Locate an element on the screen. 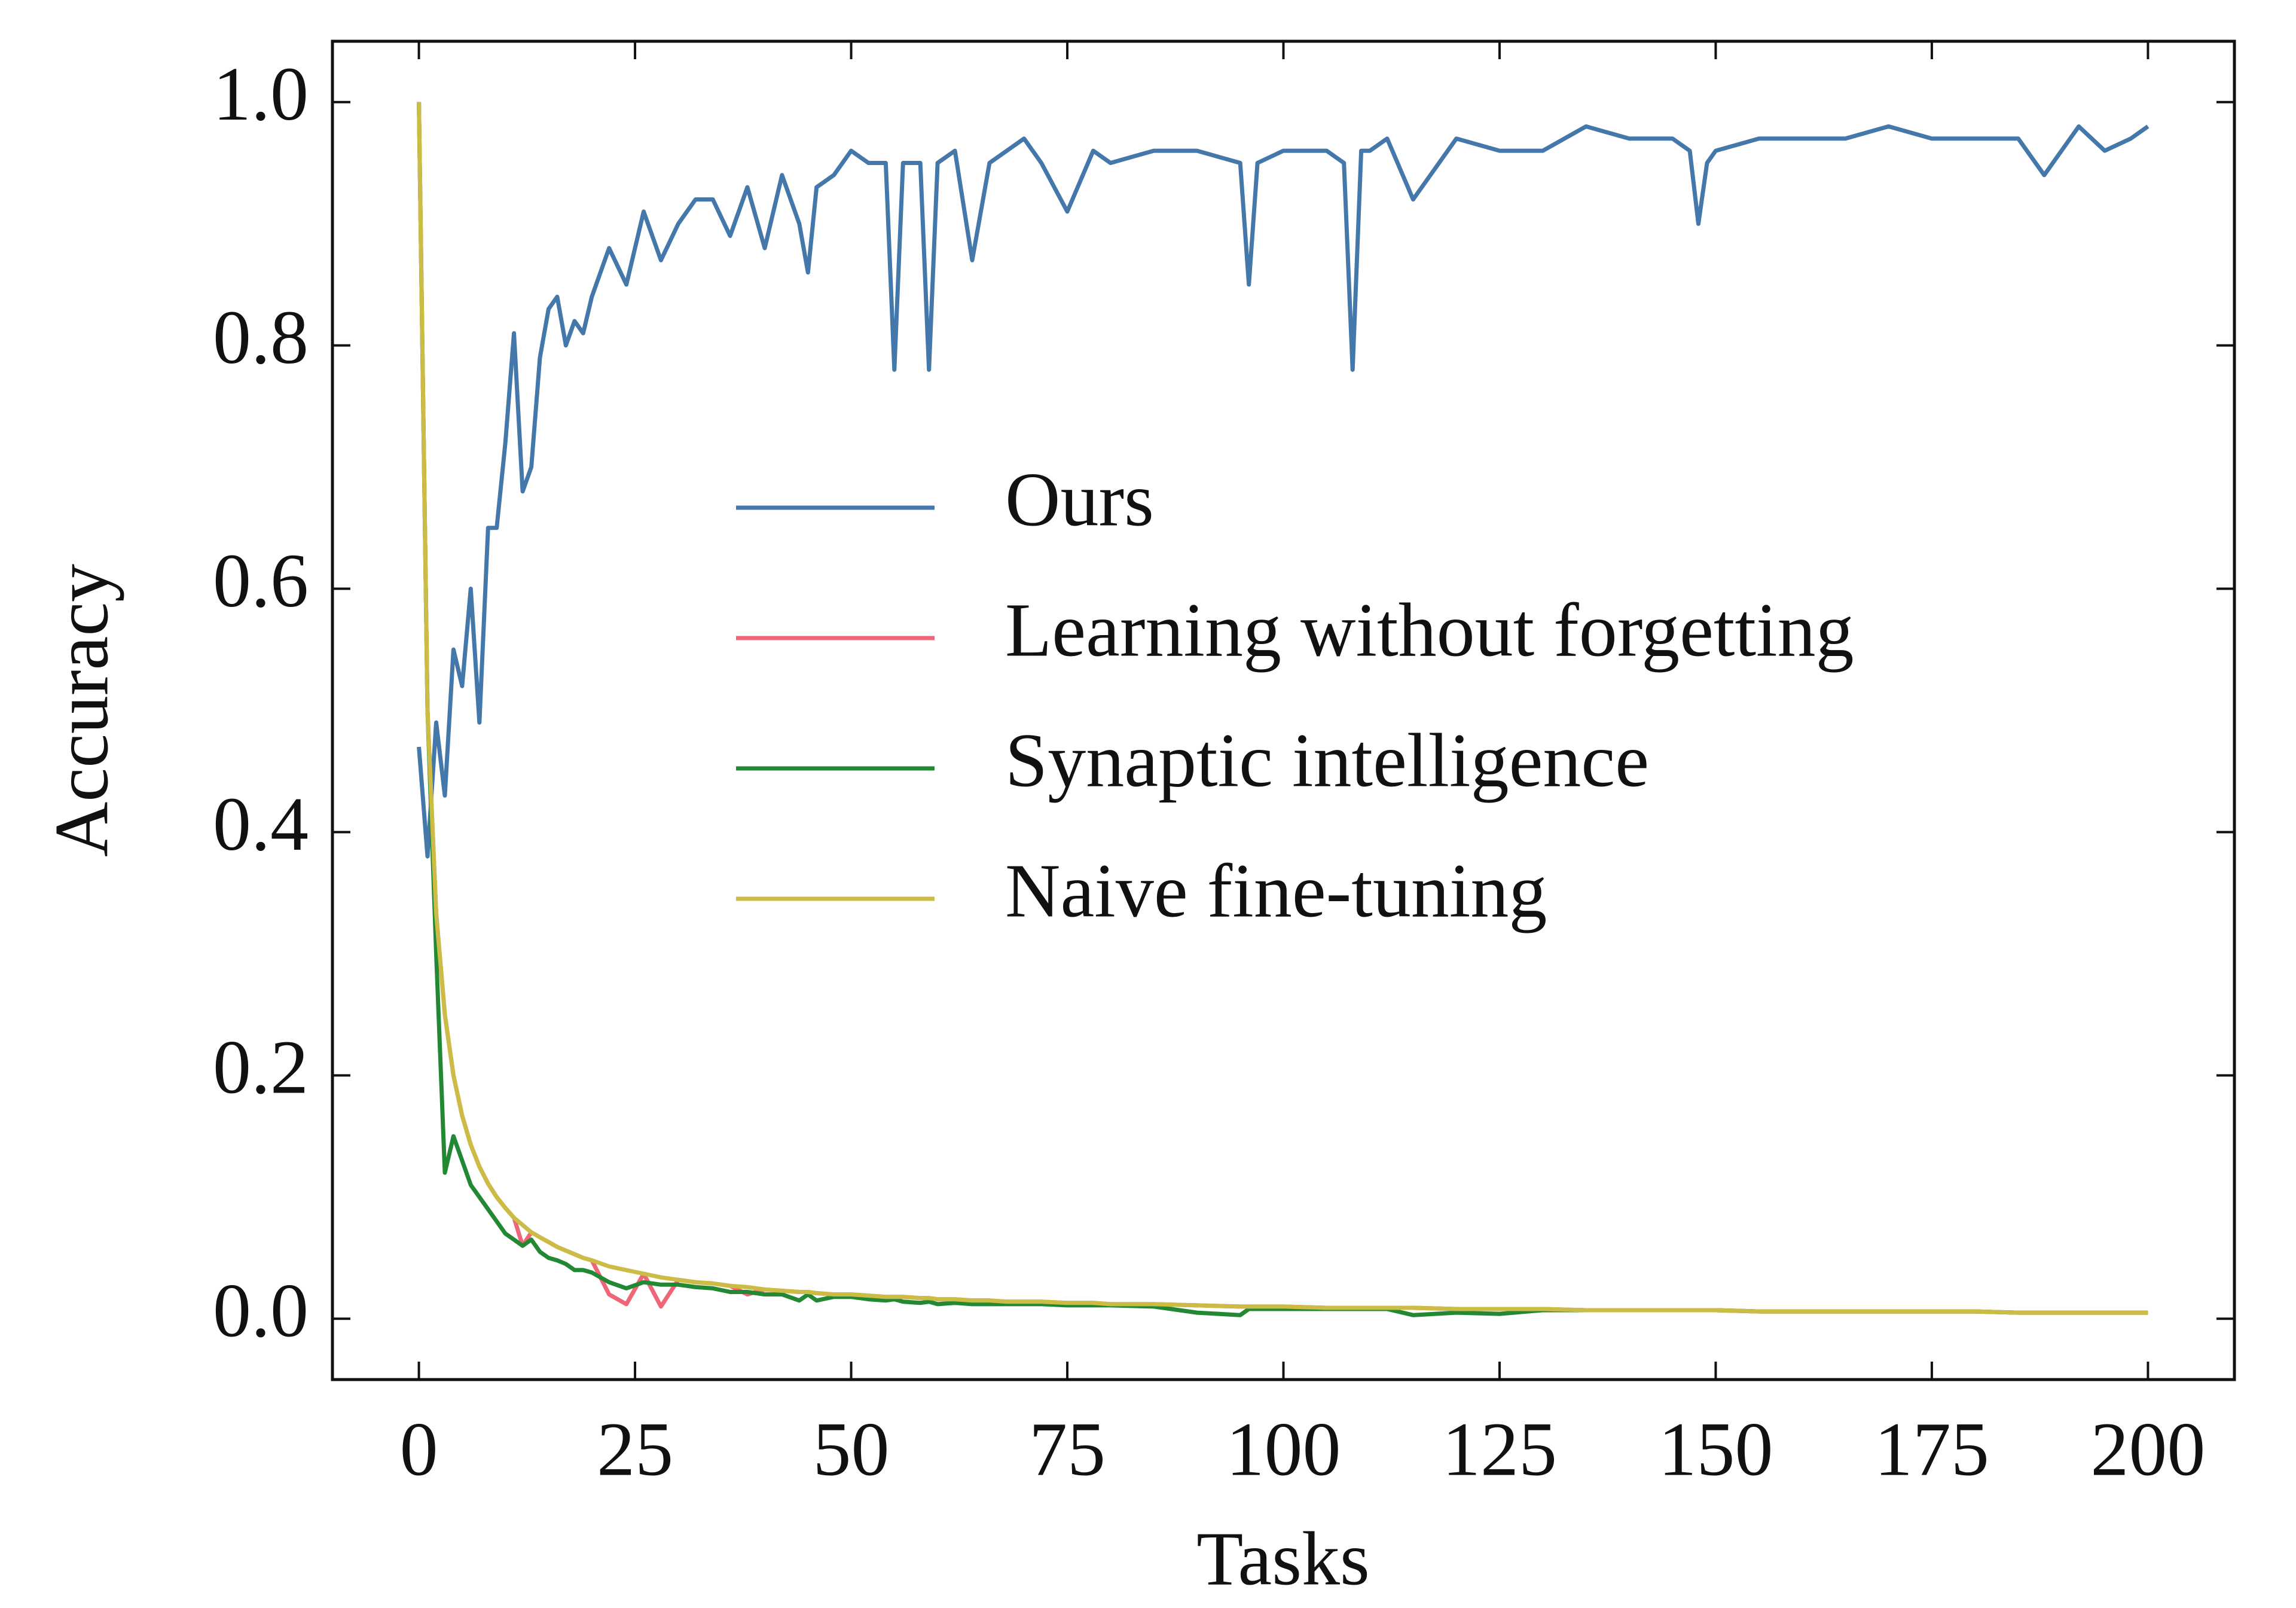 The height and width of the screenshot is (1608, 2296). x-axis-label: Tasks is located at coordinates (1283, 1559).